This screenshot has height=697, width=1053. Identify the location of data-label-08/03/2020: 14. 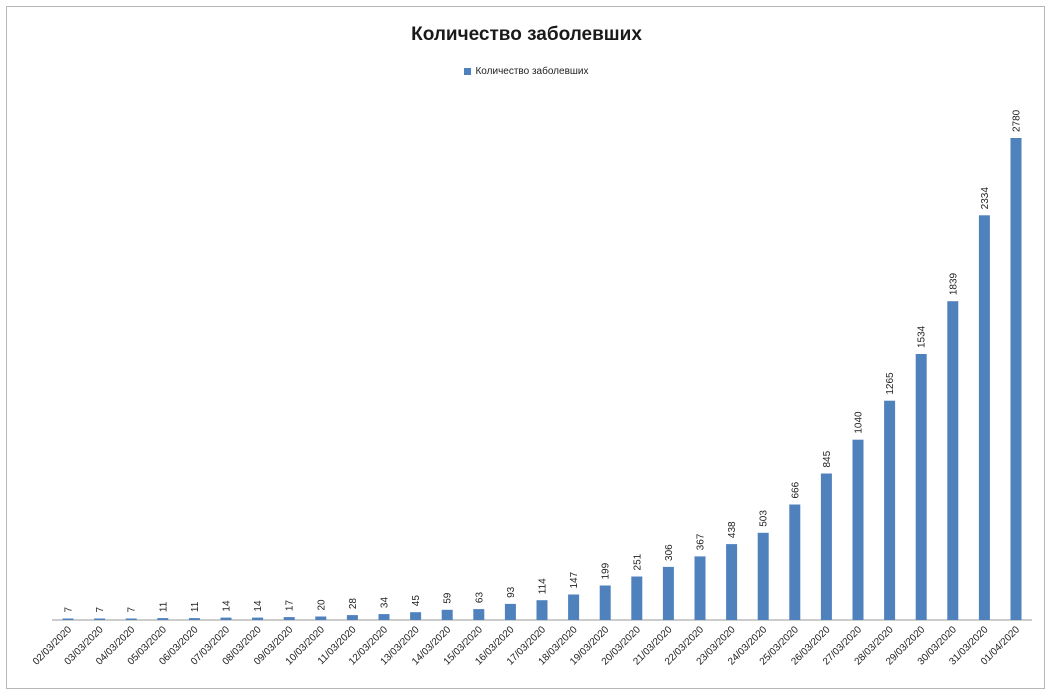
(258, 606).